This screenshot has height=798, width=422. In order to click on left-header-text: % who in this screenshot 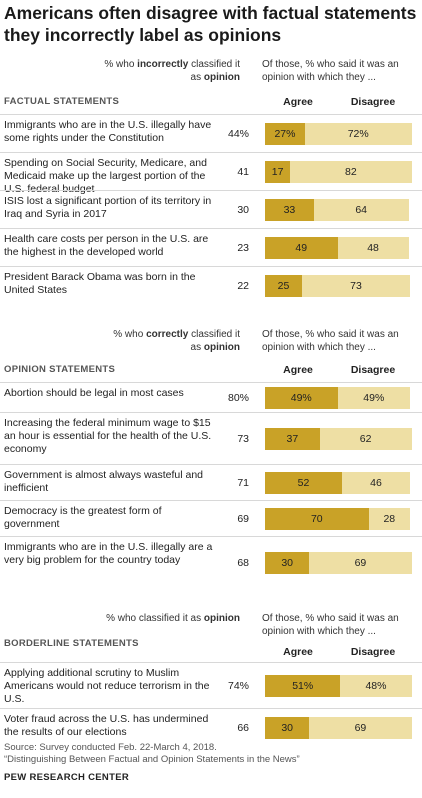, I will do `click(130, 334)`.